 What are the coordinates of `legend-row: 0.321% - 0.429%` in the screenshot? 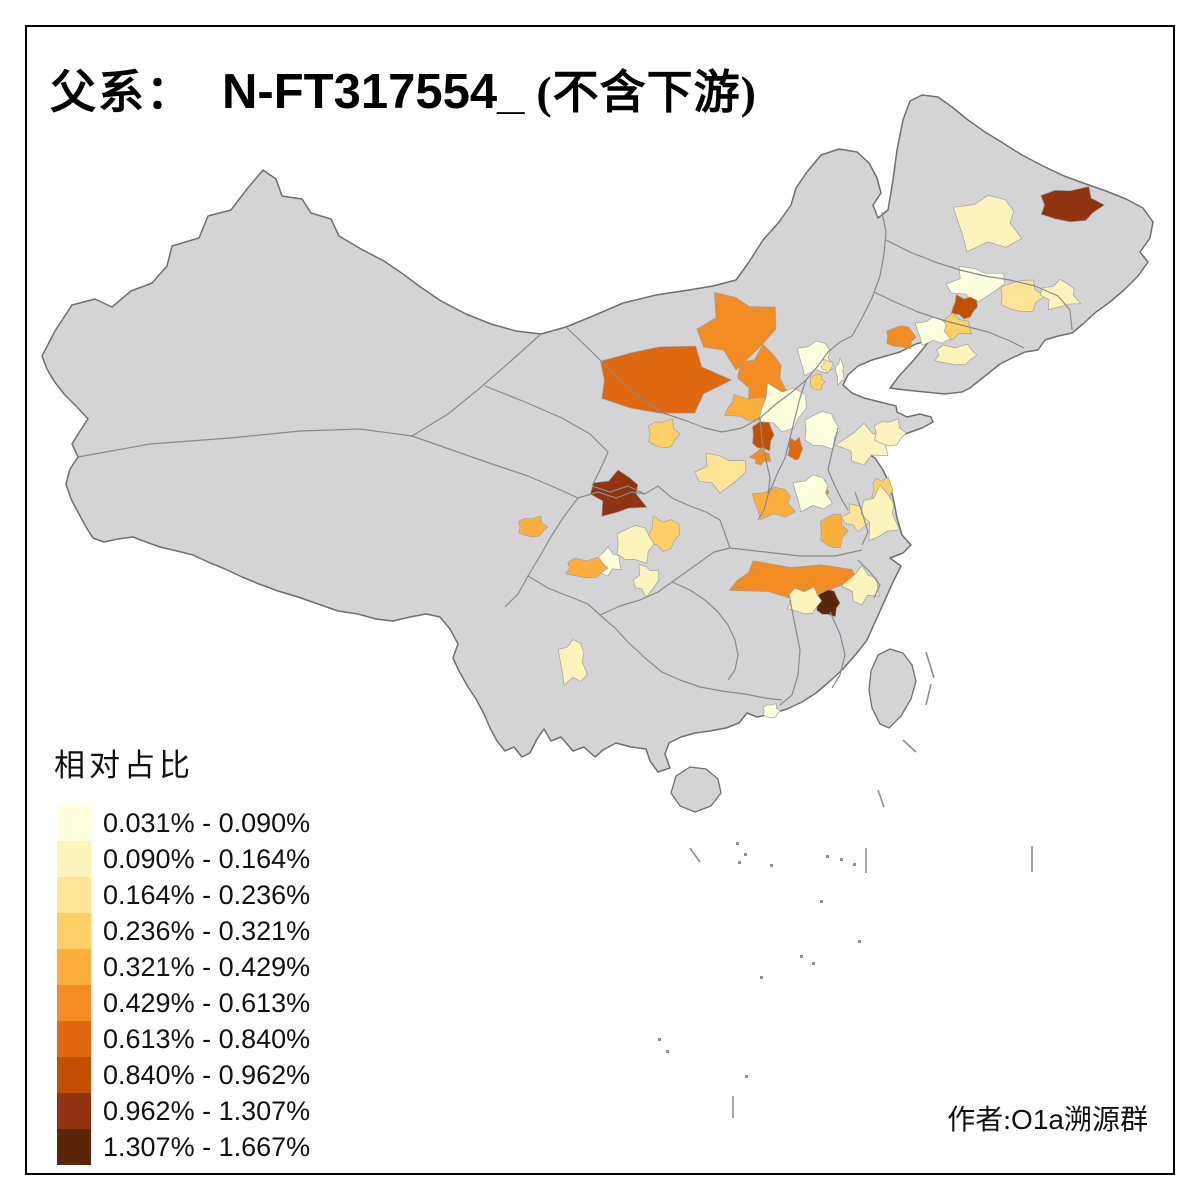 It's located at (183, 967).